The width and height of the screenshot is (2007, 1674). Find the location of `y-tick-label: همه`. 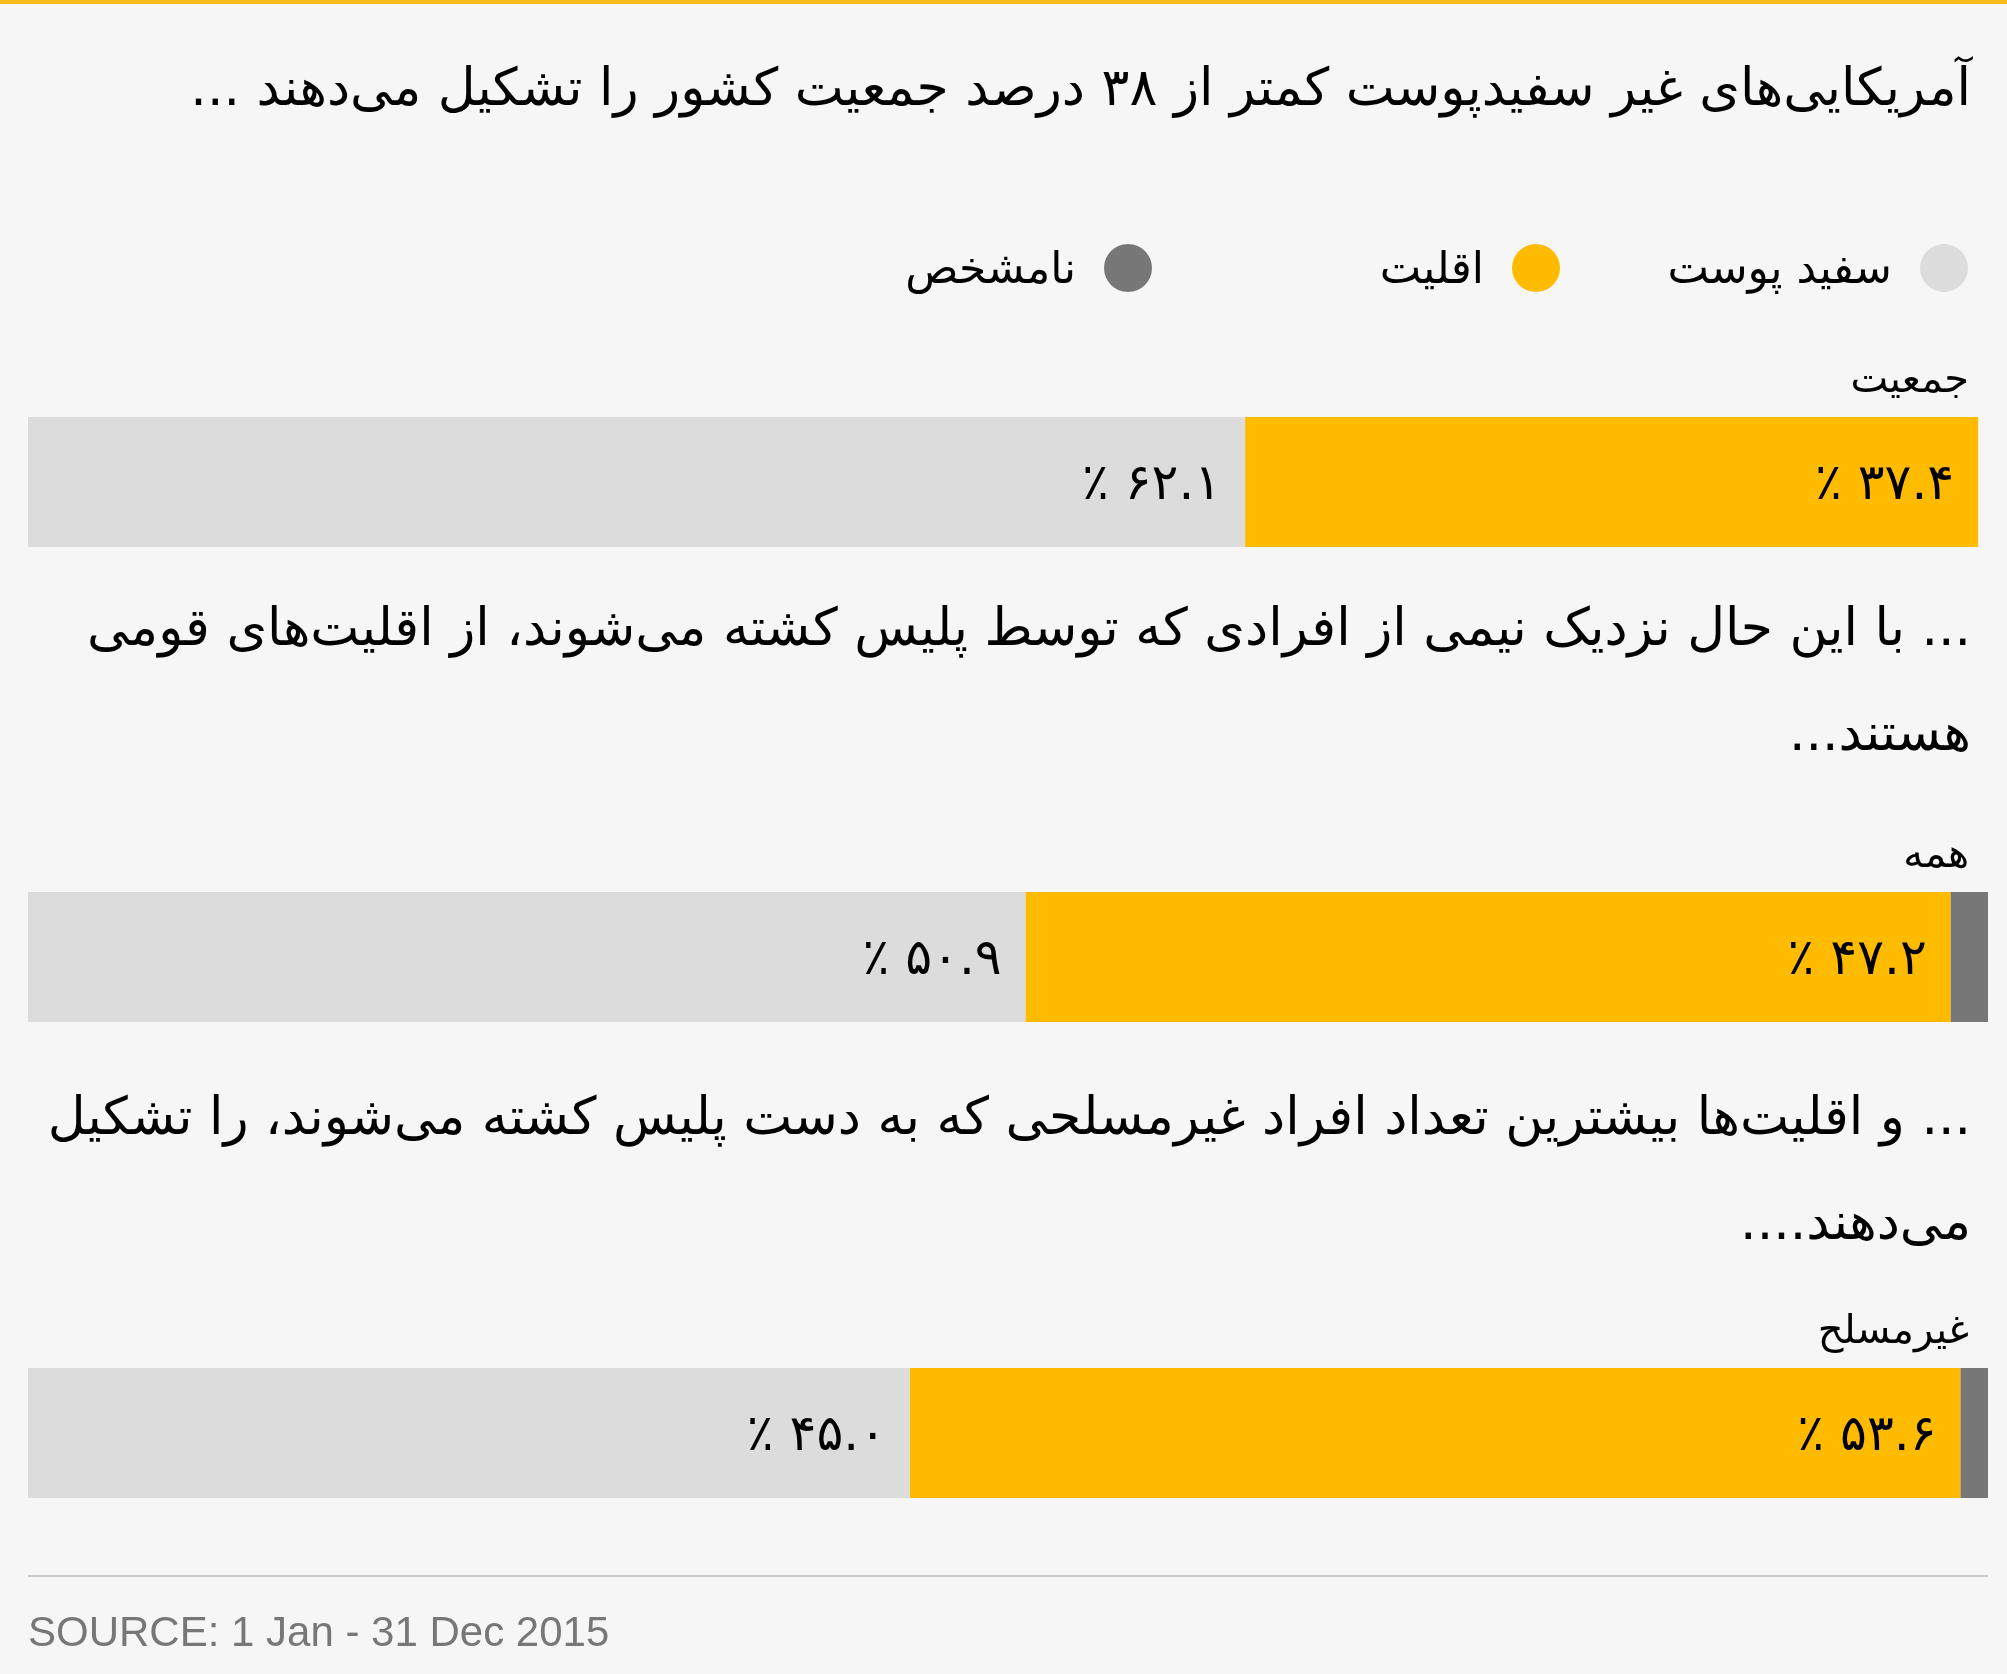

y-tick-label: همه is located at coordinates (1936, 853).